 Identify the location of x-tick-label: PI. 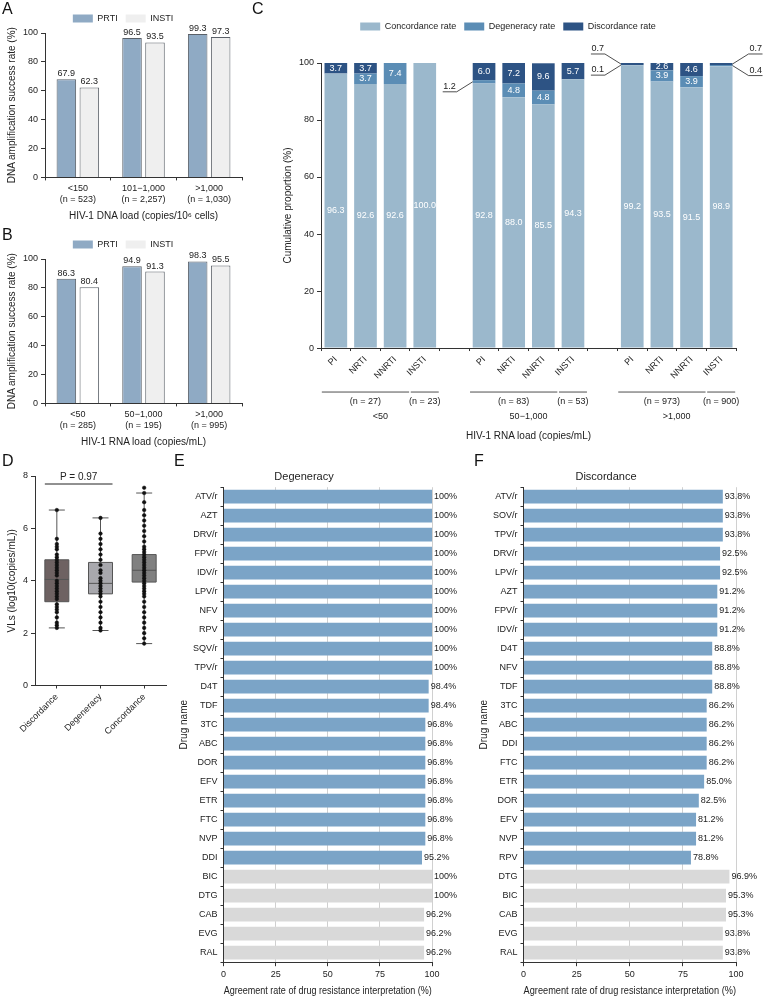
(332, 360).